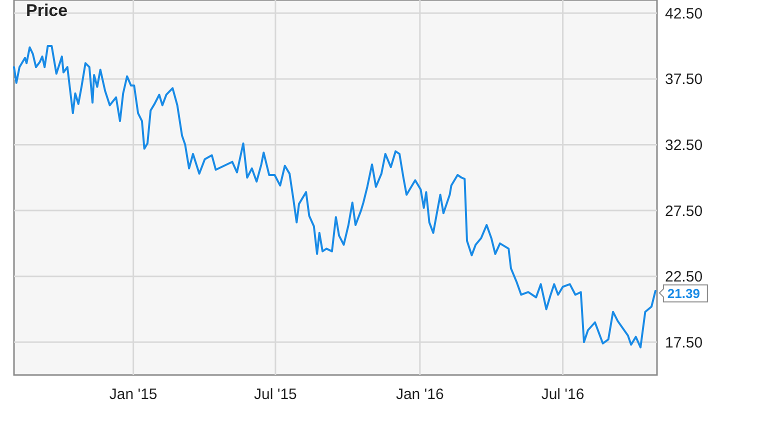  Describe the element at coordinates (275, 394) in the screenshot. I see `x-tick-label: Jul '15` at that location.